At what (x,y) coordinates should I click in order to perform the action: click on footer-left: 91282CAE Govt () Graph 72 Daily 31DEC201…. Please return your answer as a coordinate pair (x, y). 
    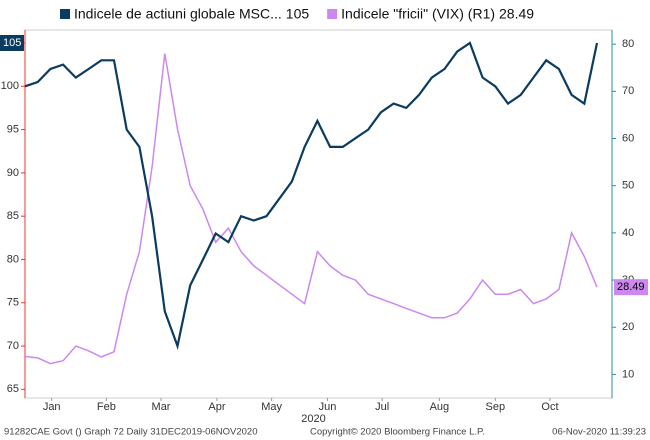
    Looking at the image, I should click on (130, 432).